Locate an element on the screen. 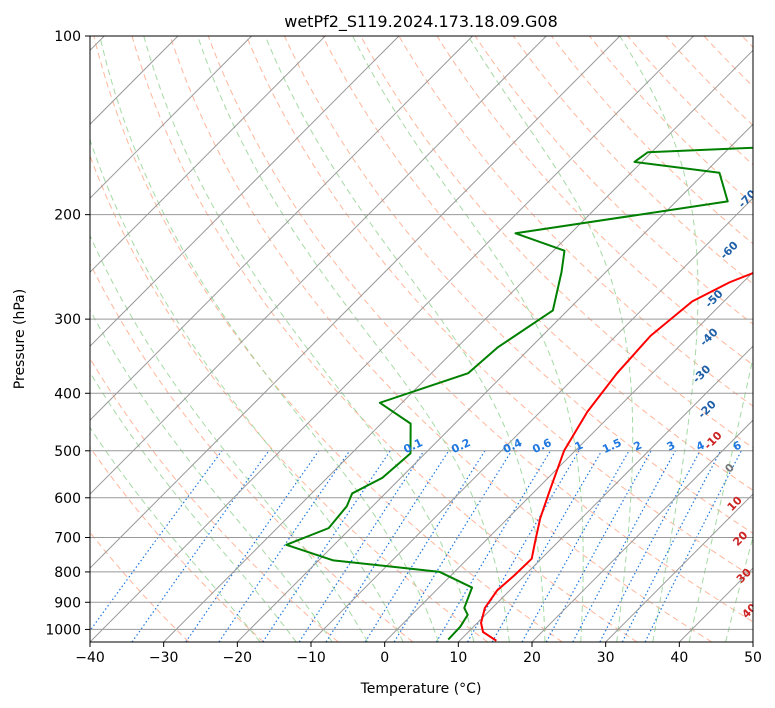  x-tick-label: 20 is located at coordinates (532, 658).